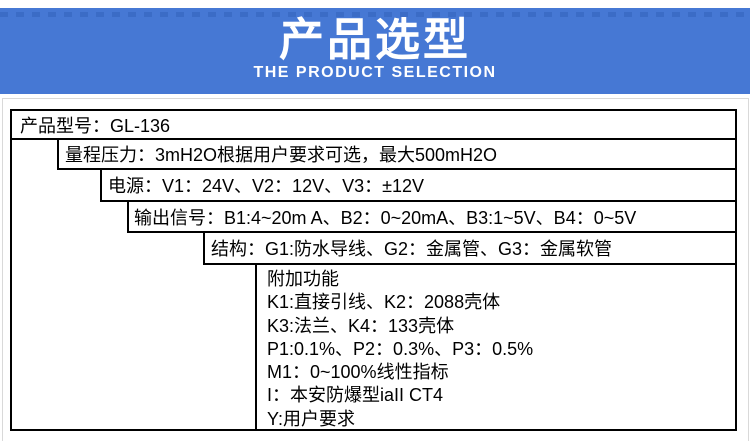 The height and width of the screenshot is (441, 750). I want to click on additional-line: Y:用户要求, so click(311, 418).